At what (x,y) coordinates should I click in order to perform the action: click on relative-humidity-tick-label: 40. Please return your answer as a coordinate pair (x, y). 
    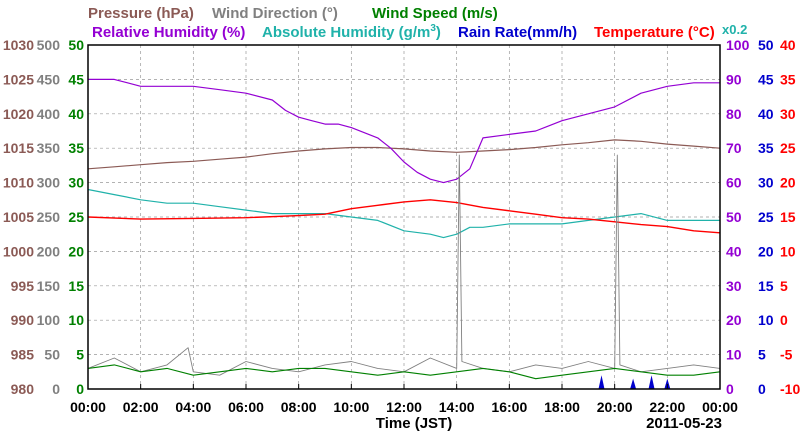
    Looking at the image, I should click on (734, 251).